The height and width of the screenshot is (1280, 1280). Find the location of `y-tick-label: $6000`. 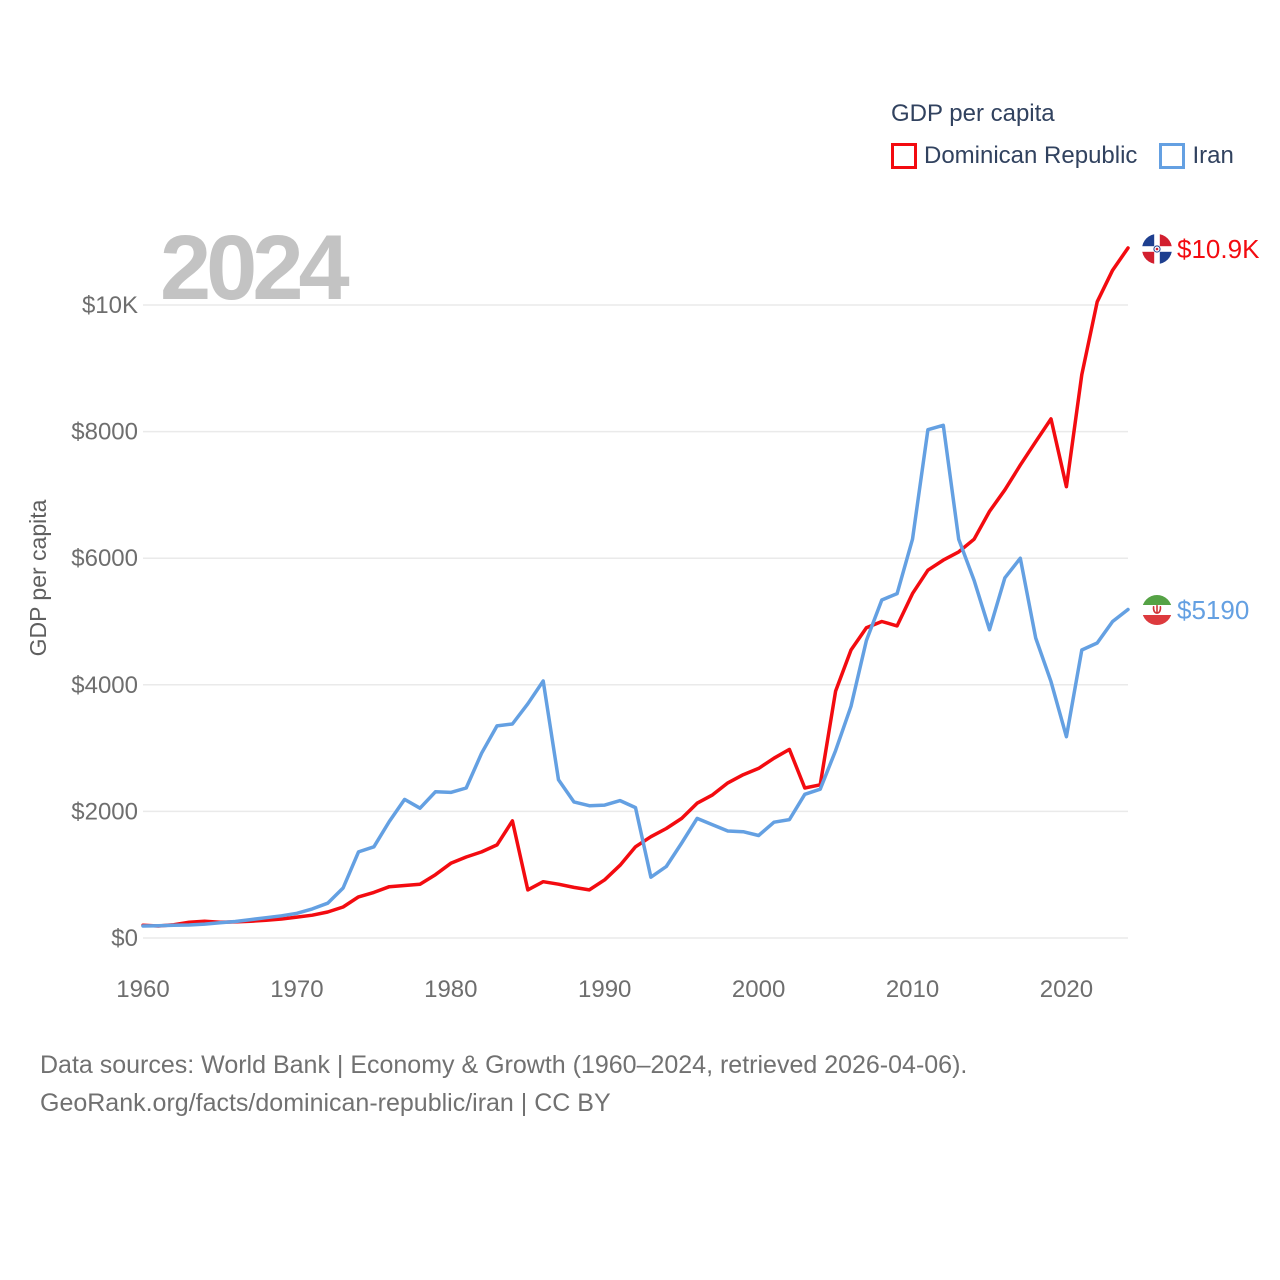

y-tick-label: $6000 is located at coordinates (104, 558).